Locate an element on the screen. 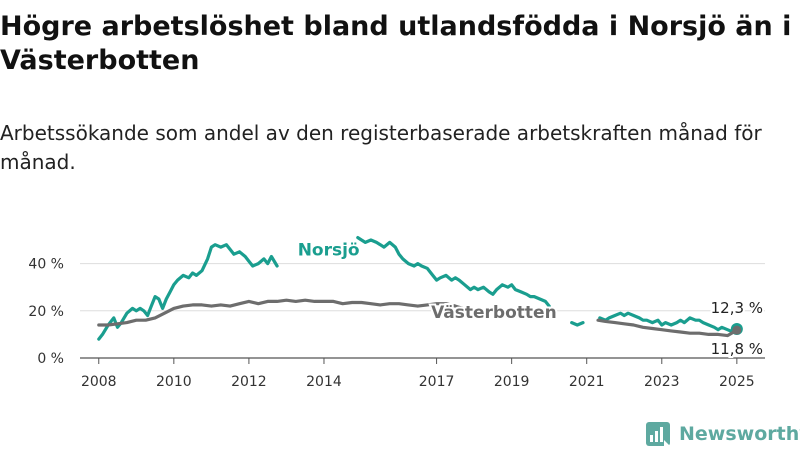 This screenshot has height=450, width=800. y-tick-label: 20 % is located at coordinates (46, 312).